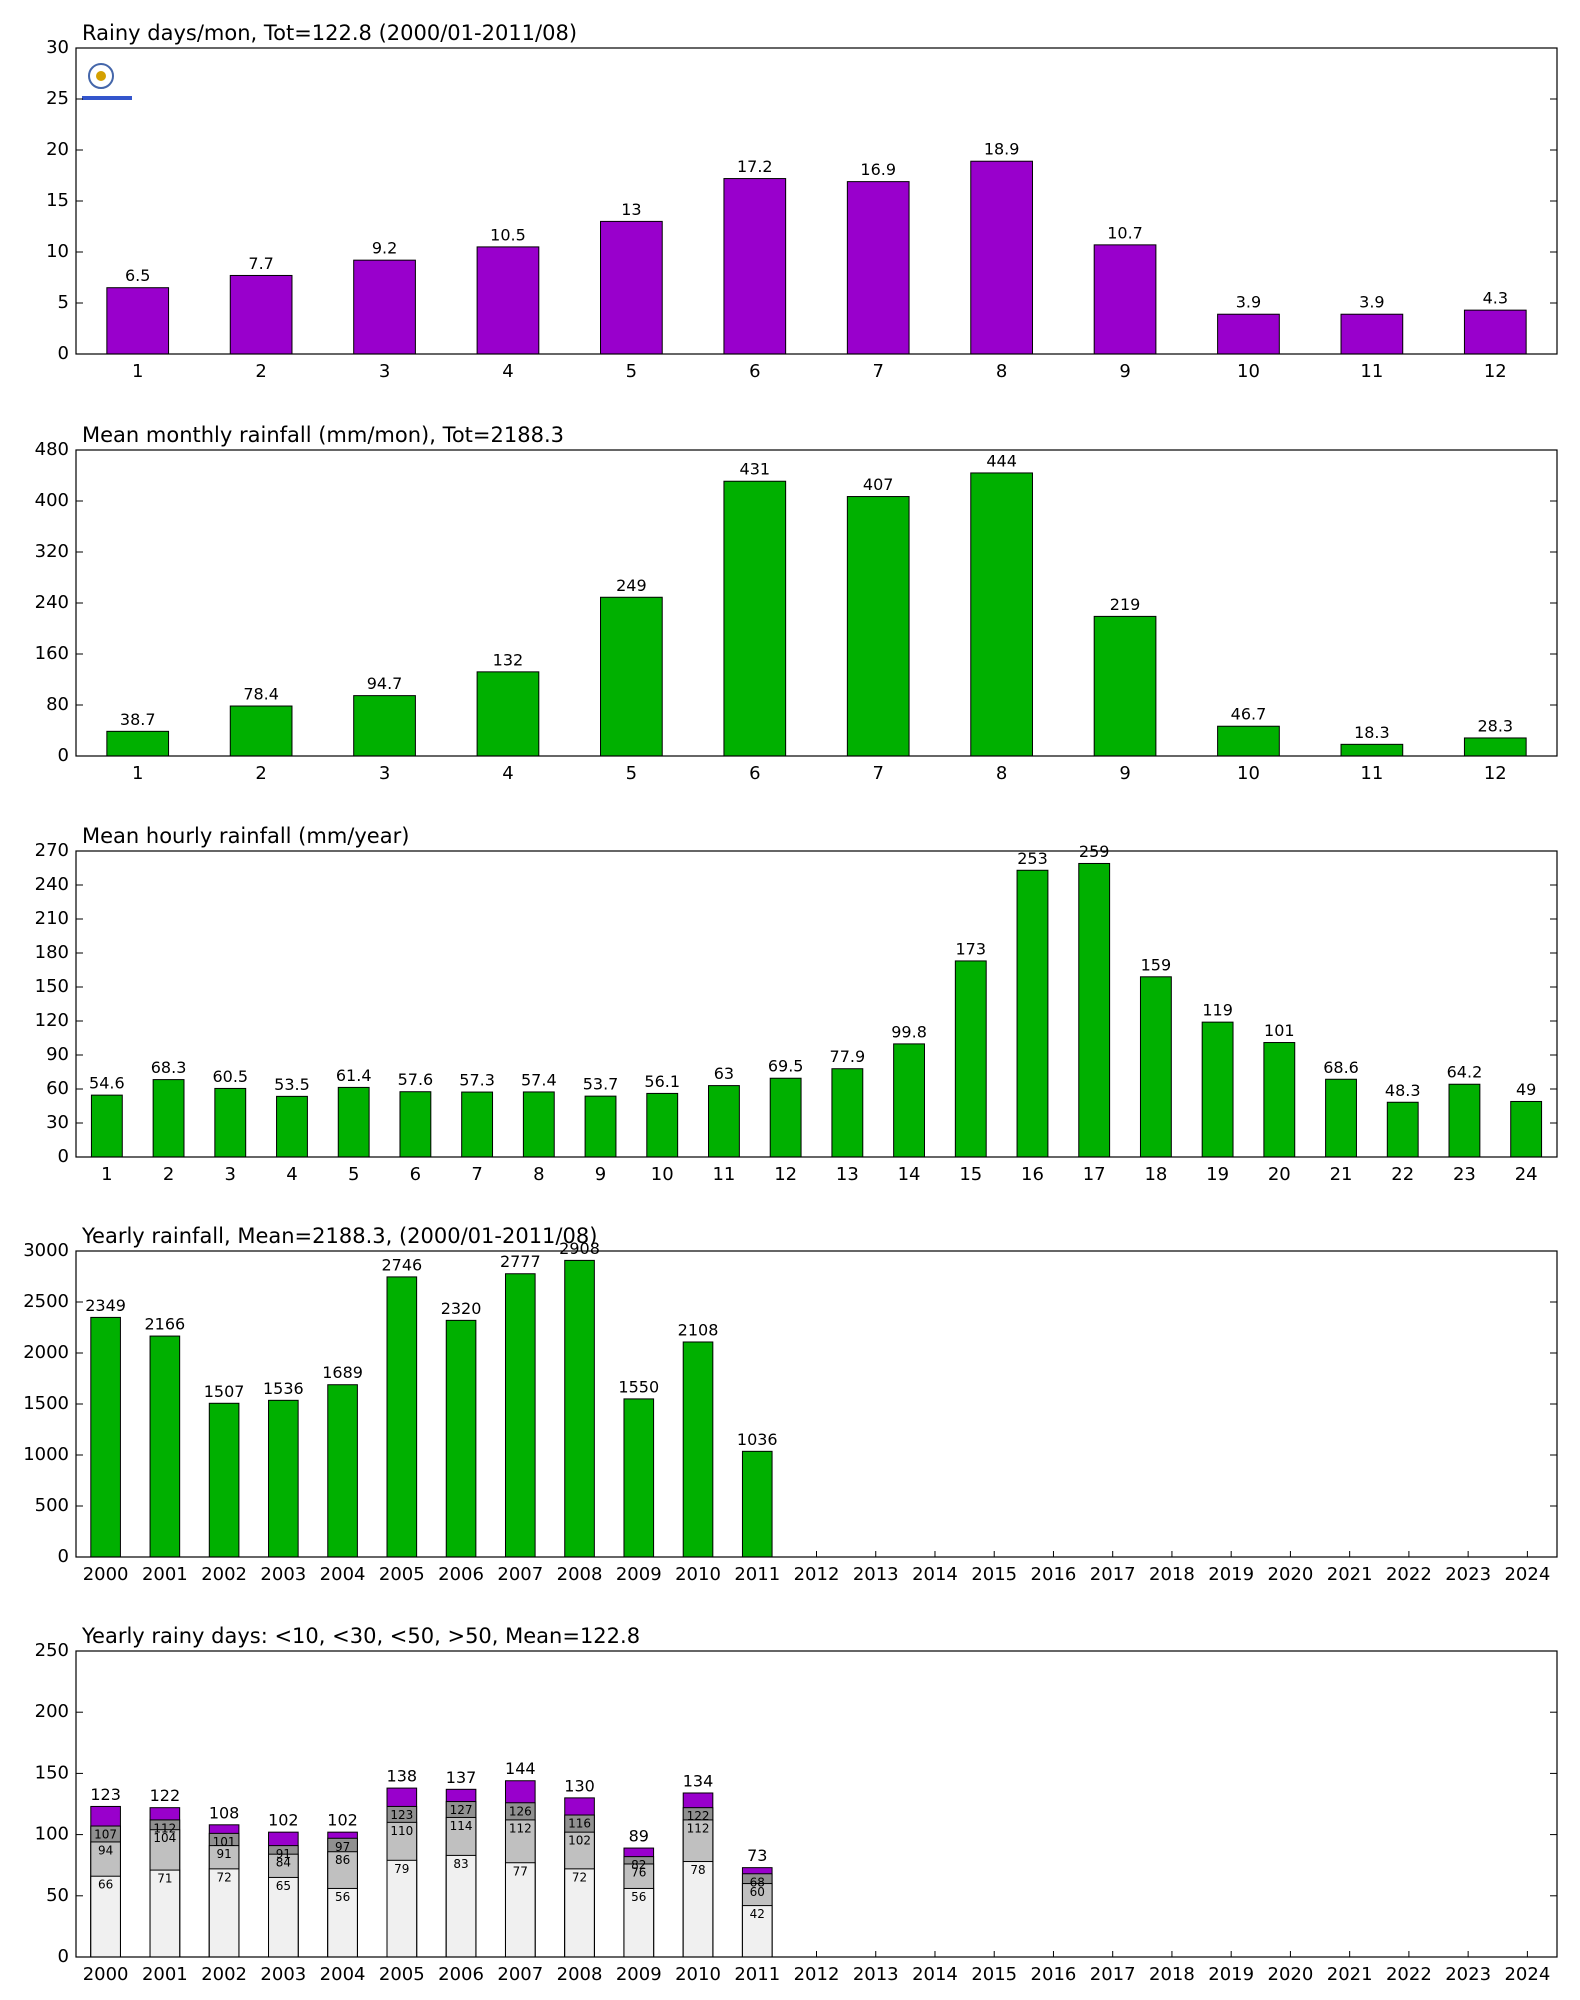 The height and width of the screenshot is (2000, 1580). I want to click on y-tick-label: 5, so click(63, 302).